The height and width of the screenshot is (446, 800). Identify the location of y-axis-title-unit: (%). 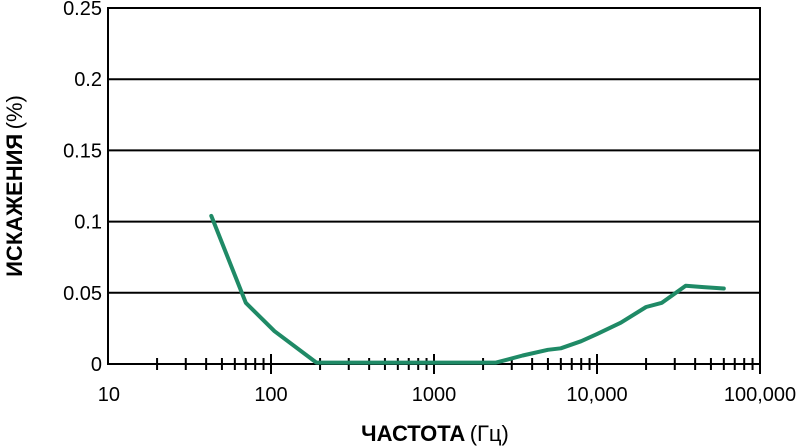
(14, 112).